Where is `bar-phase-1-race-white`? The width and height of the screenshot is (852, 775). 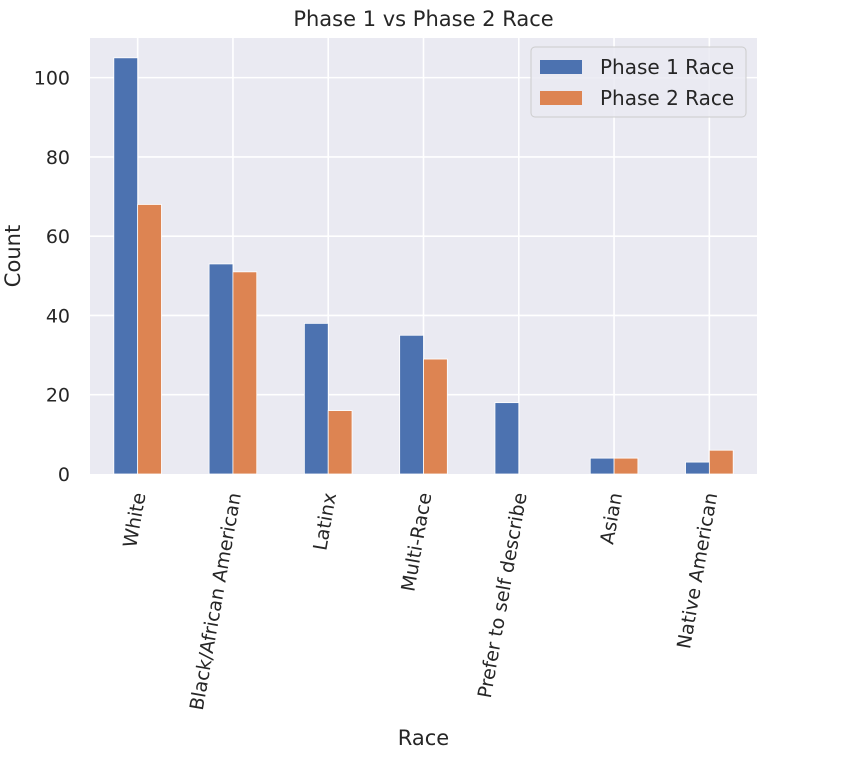
bar-phase-1-race-white is located at coordinates (126, 266).